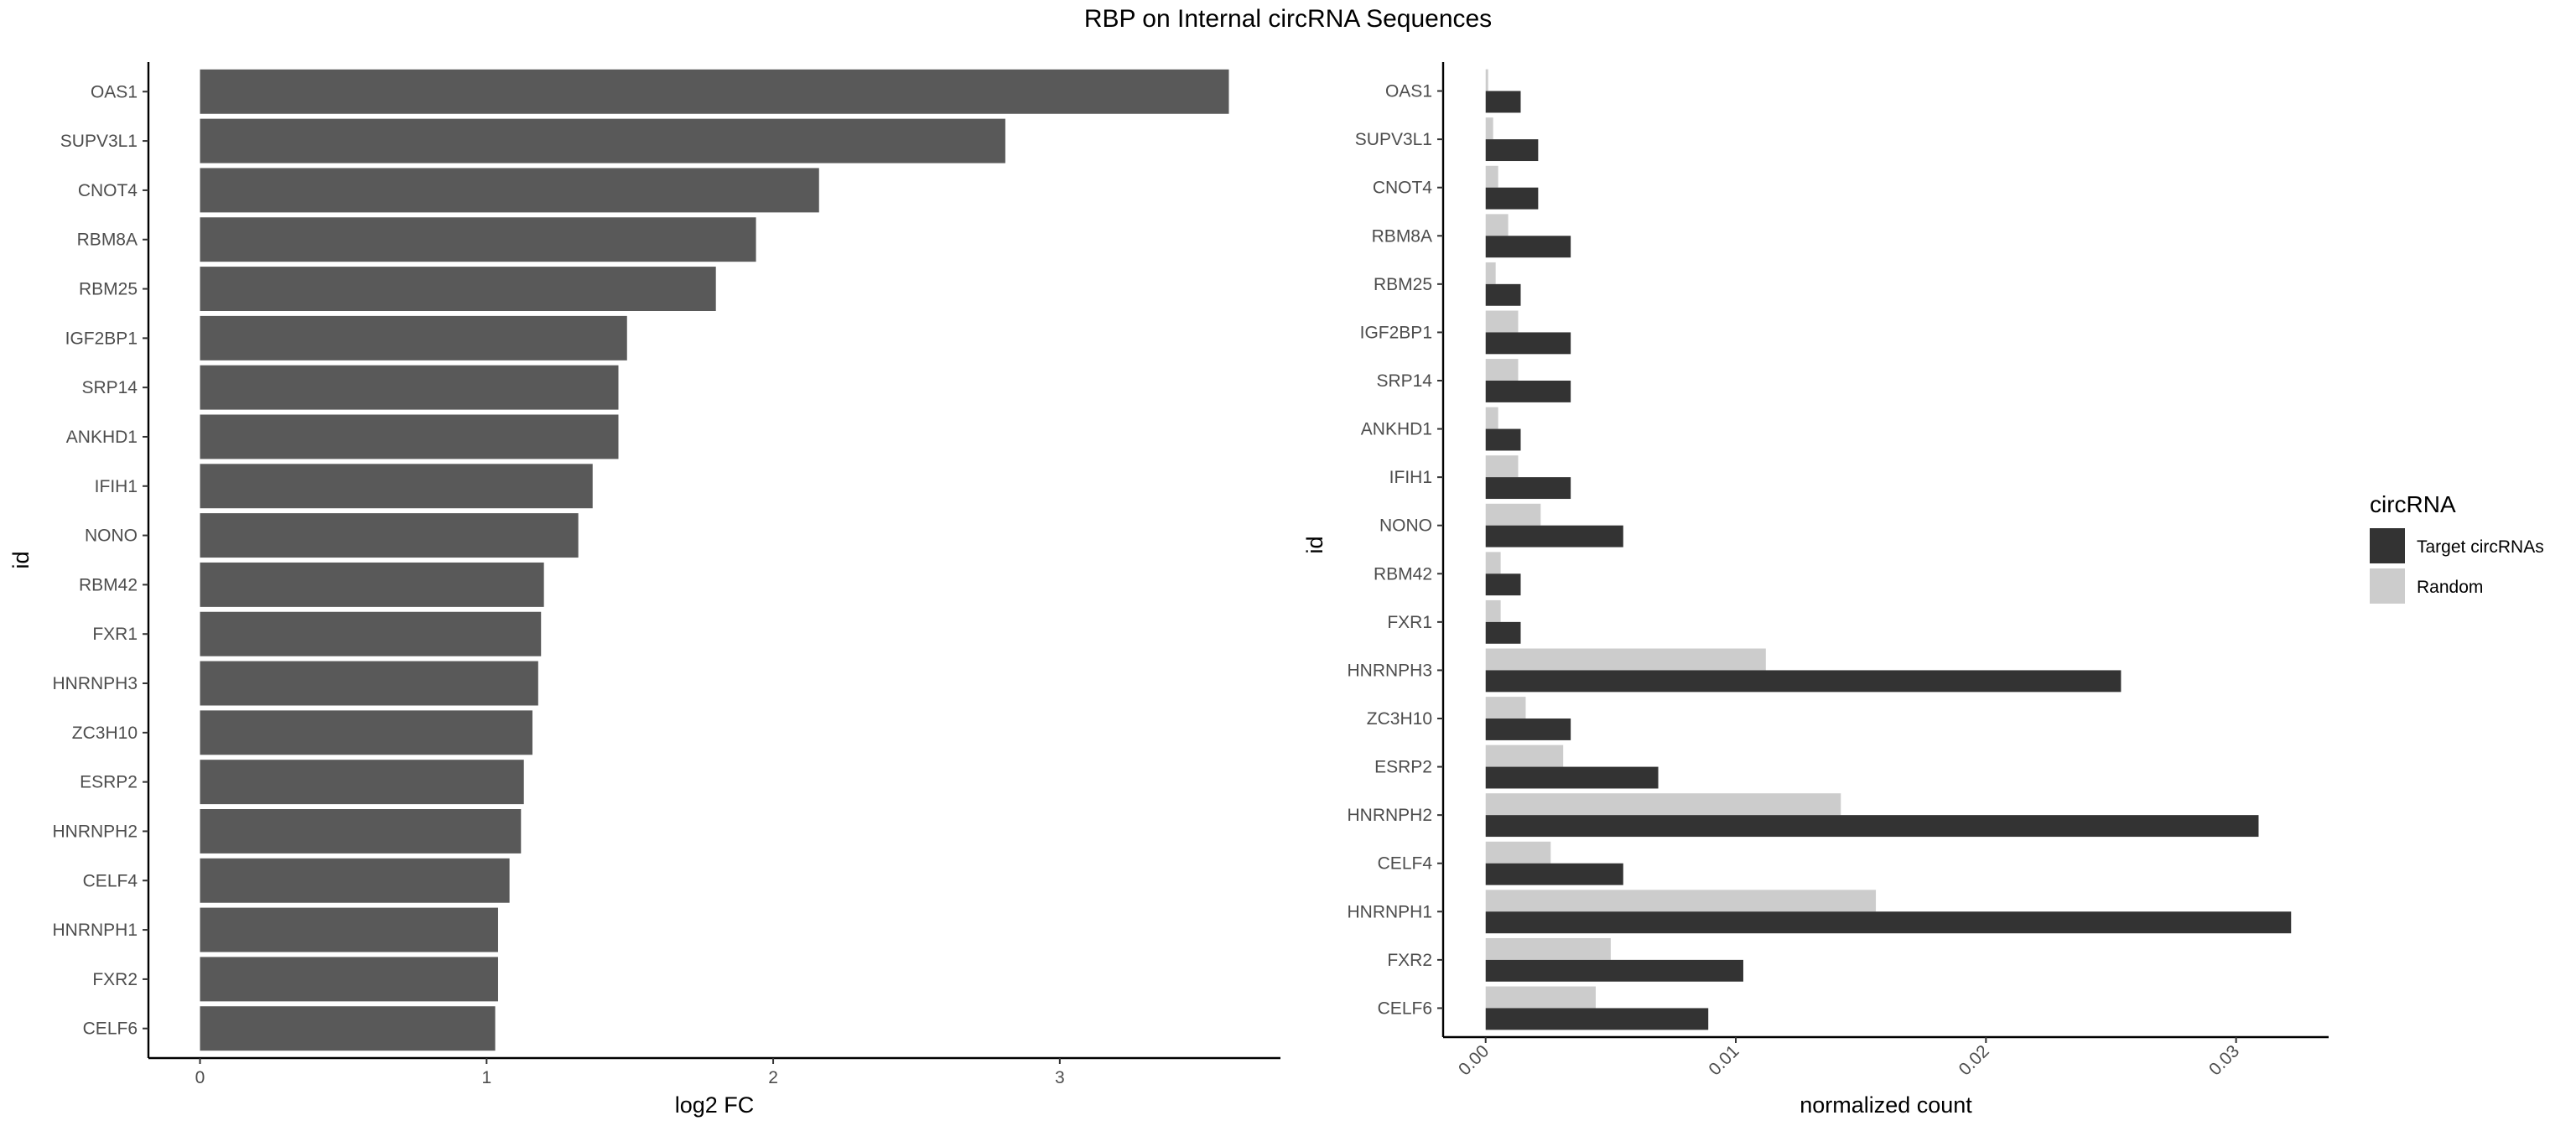  What do you see at coordinates (1512, 198) in the screenshot?
I see `bar-target-cnot4` at bounding box center [1512, 198].